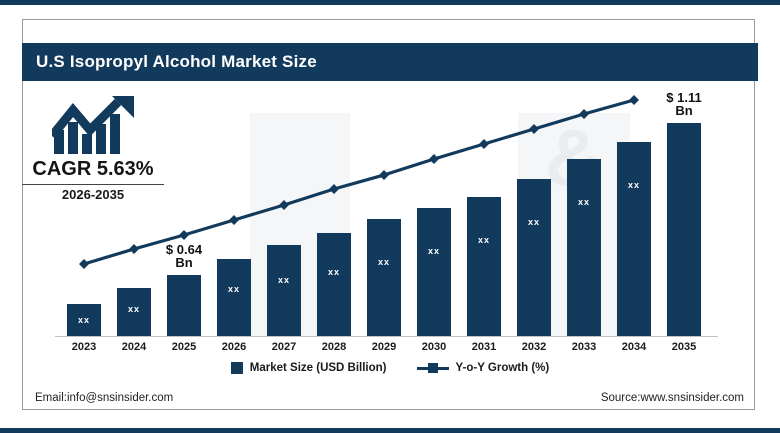  Describe the element at coordinates (390, 2) in the screenshot. I see `top-accent-bar` at that location.